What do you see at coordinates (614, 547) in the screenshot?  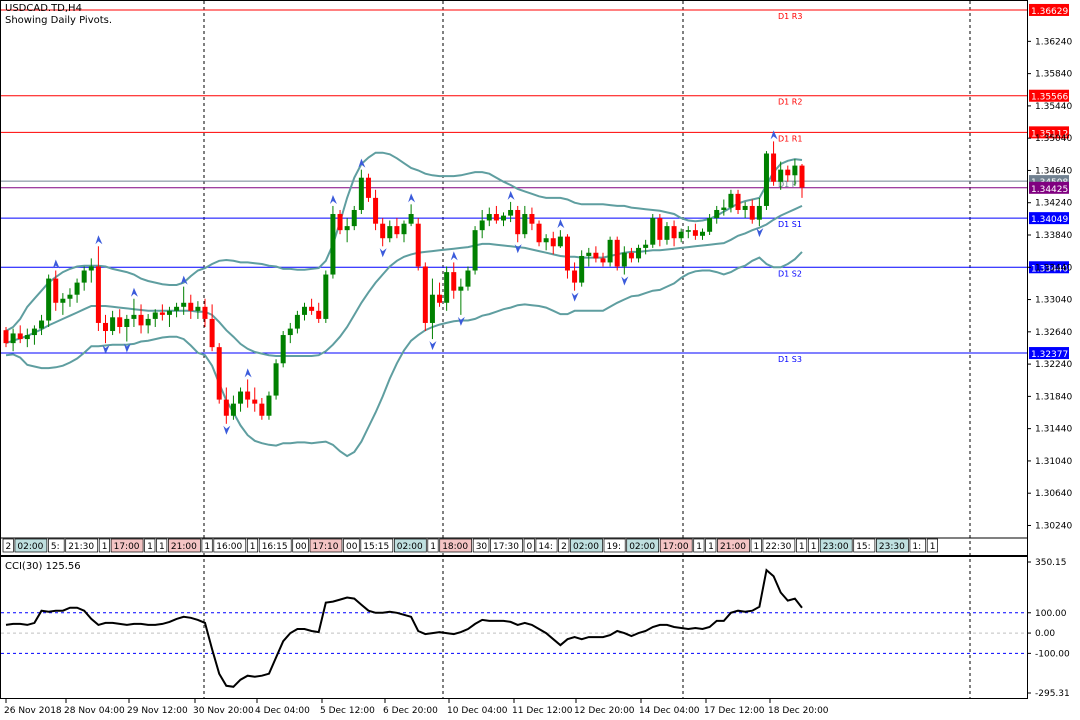 I see `strip-label: 19:` at bounding box center [614, 547].